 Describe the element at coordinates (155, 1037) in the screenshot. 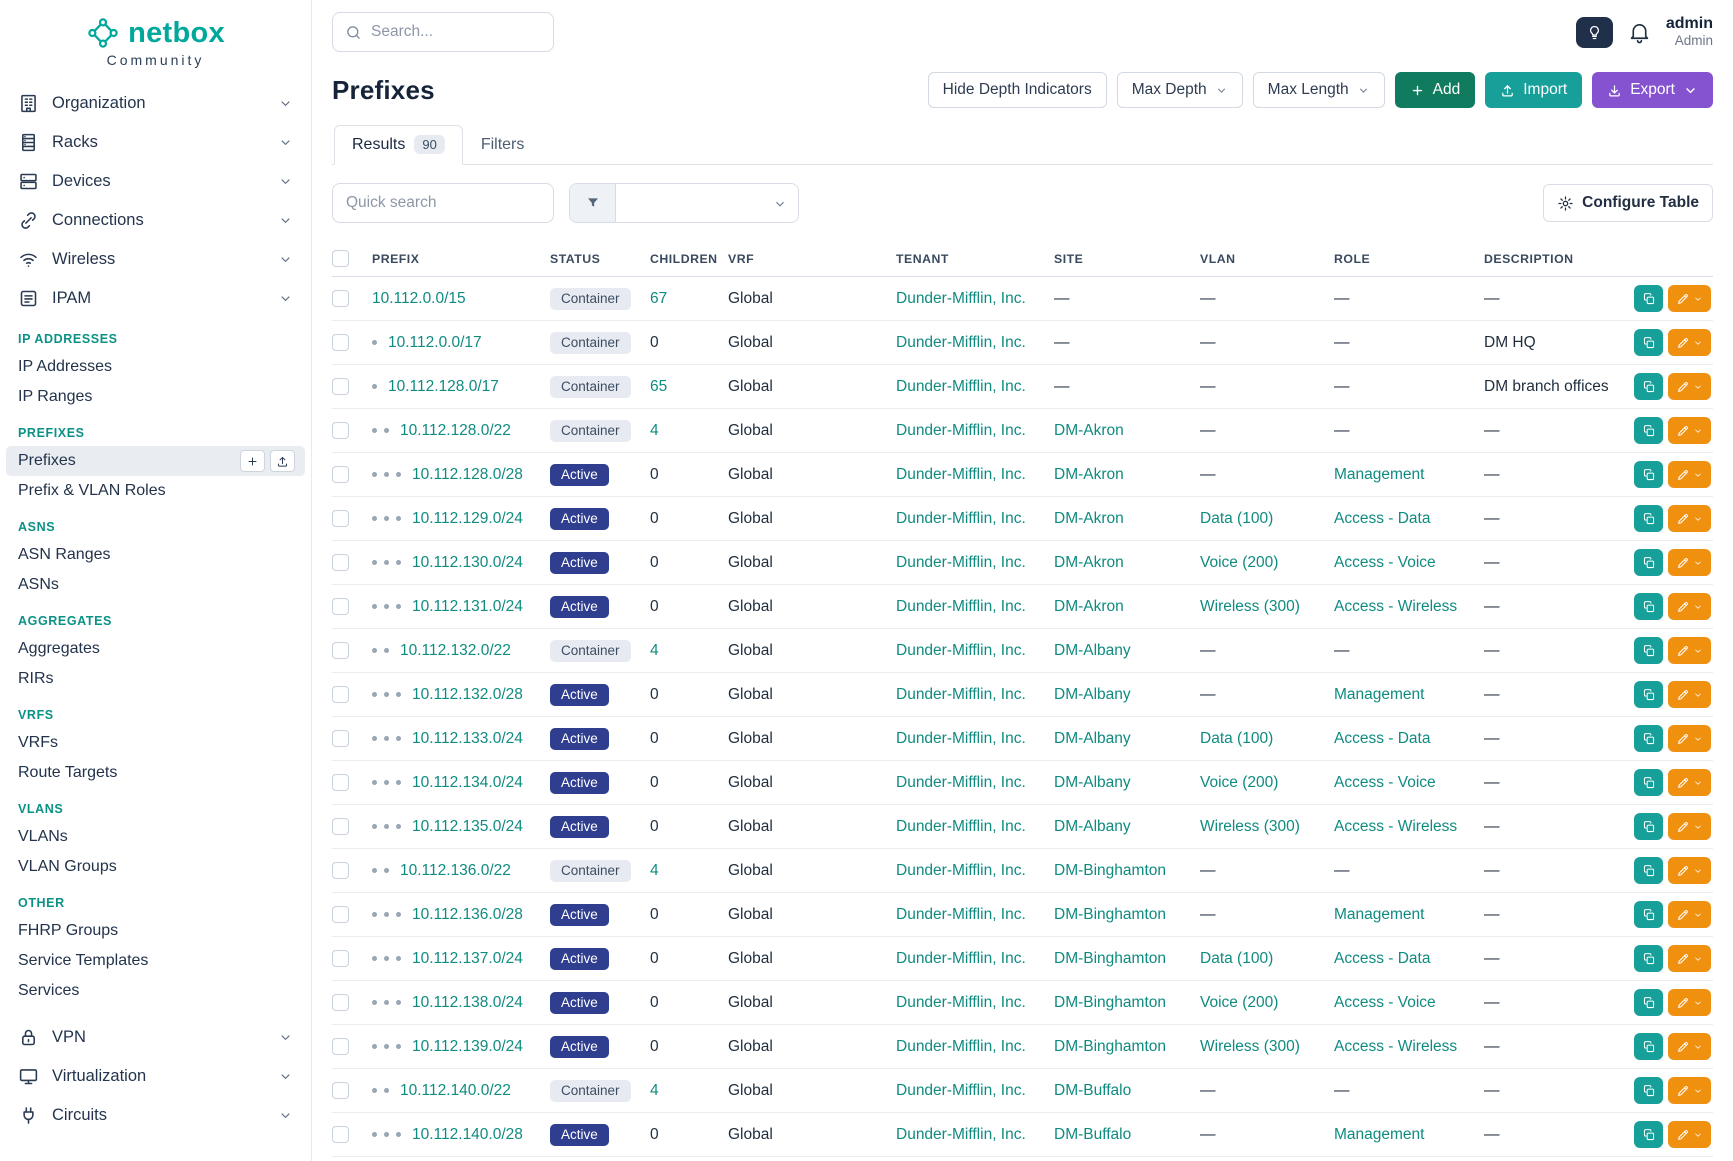

I see `sidebar-item-vpn: VPN` at that location.